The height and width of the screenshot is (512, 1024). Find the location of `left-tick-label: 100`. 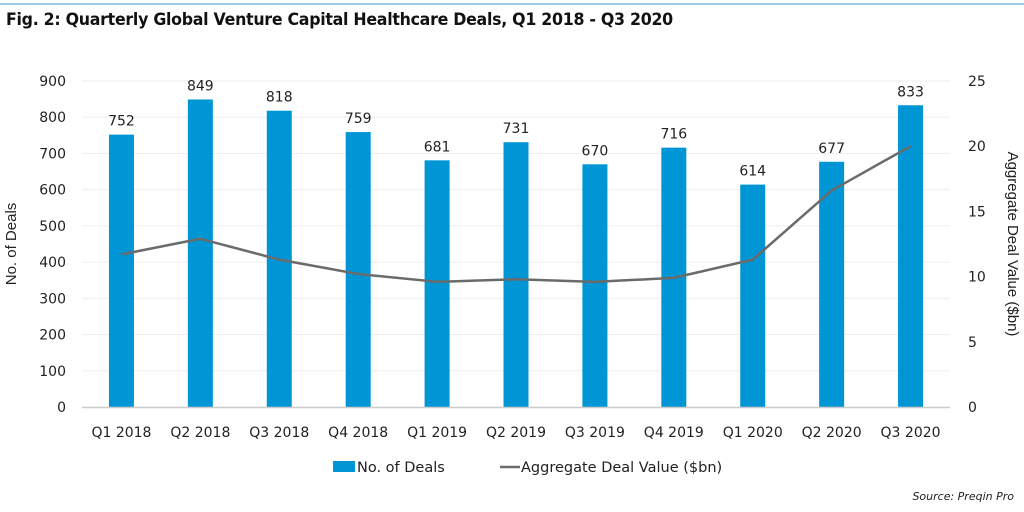

left-tick-label: 100 is located at coordinates (52, 372).